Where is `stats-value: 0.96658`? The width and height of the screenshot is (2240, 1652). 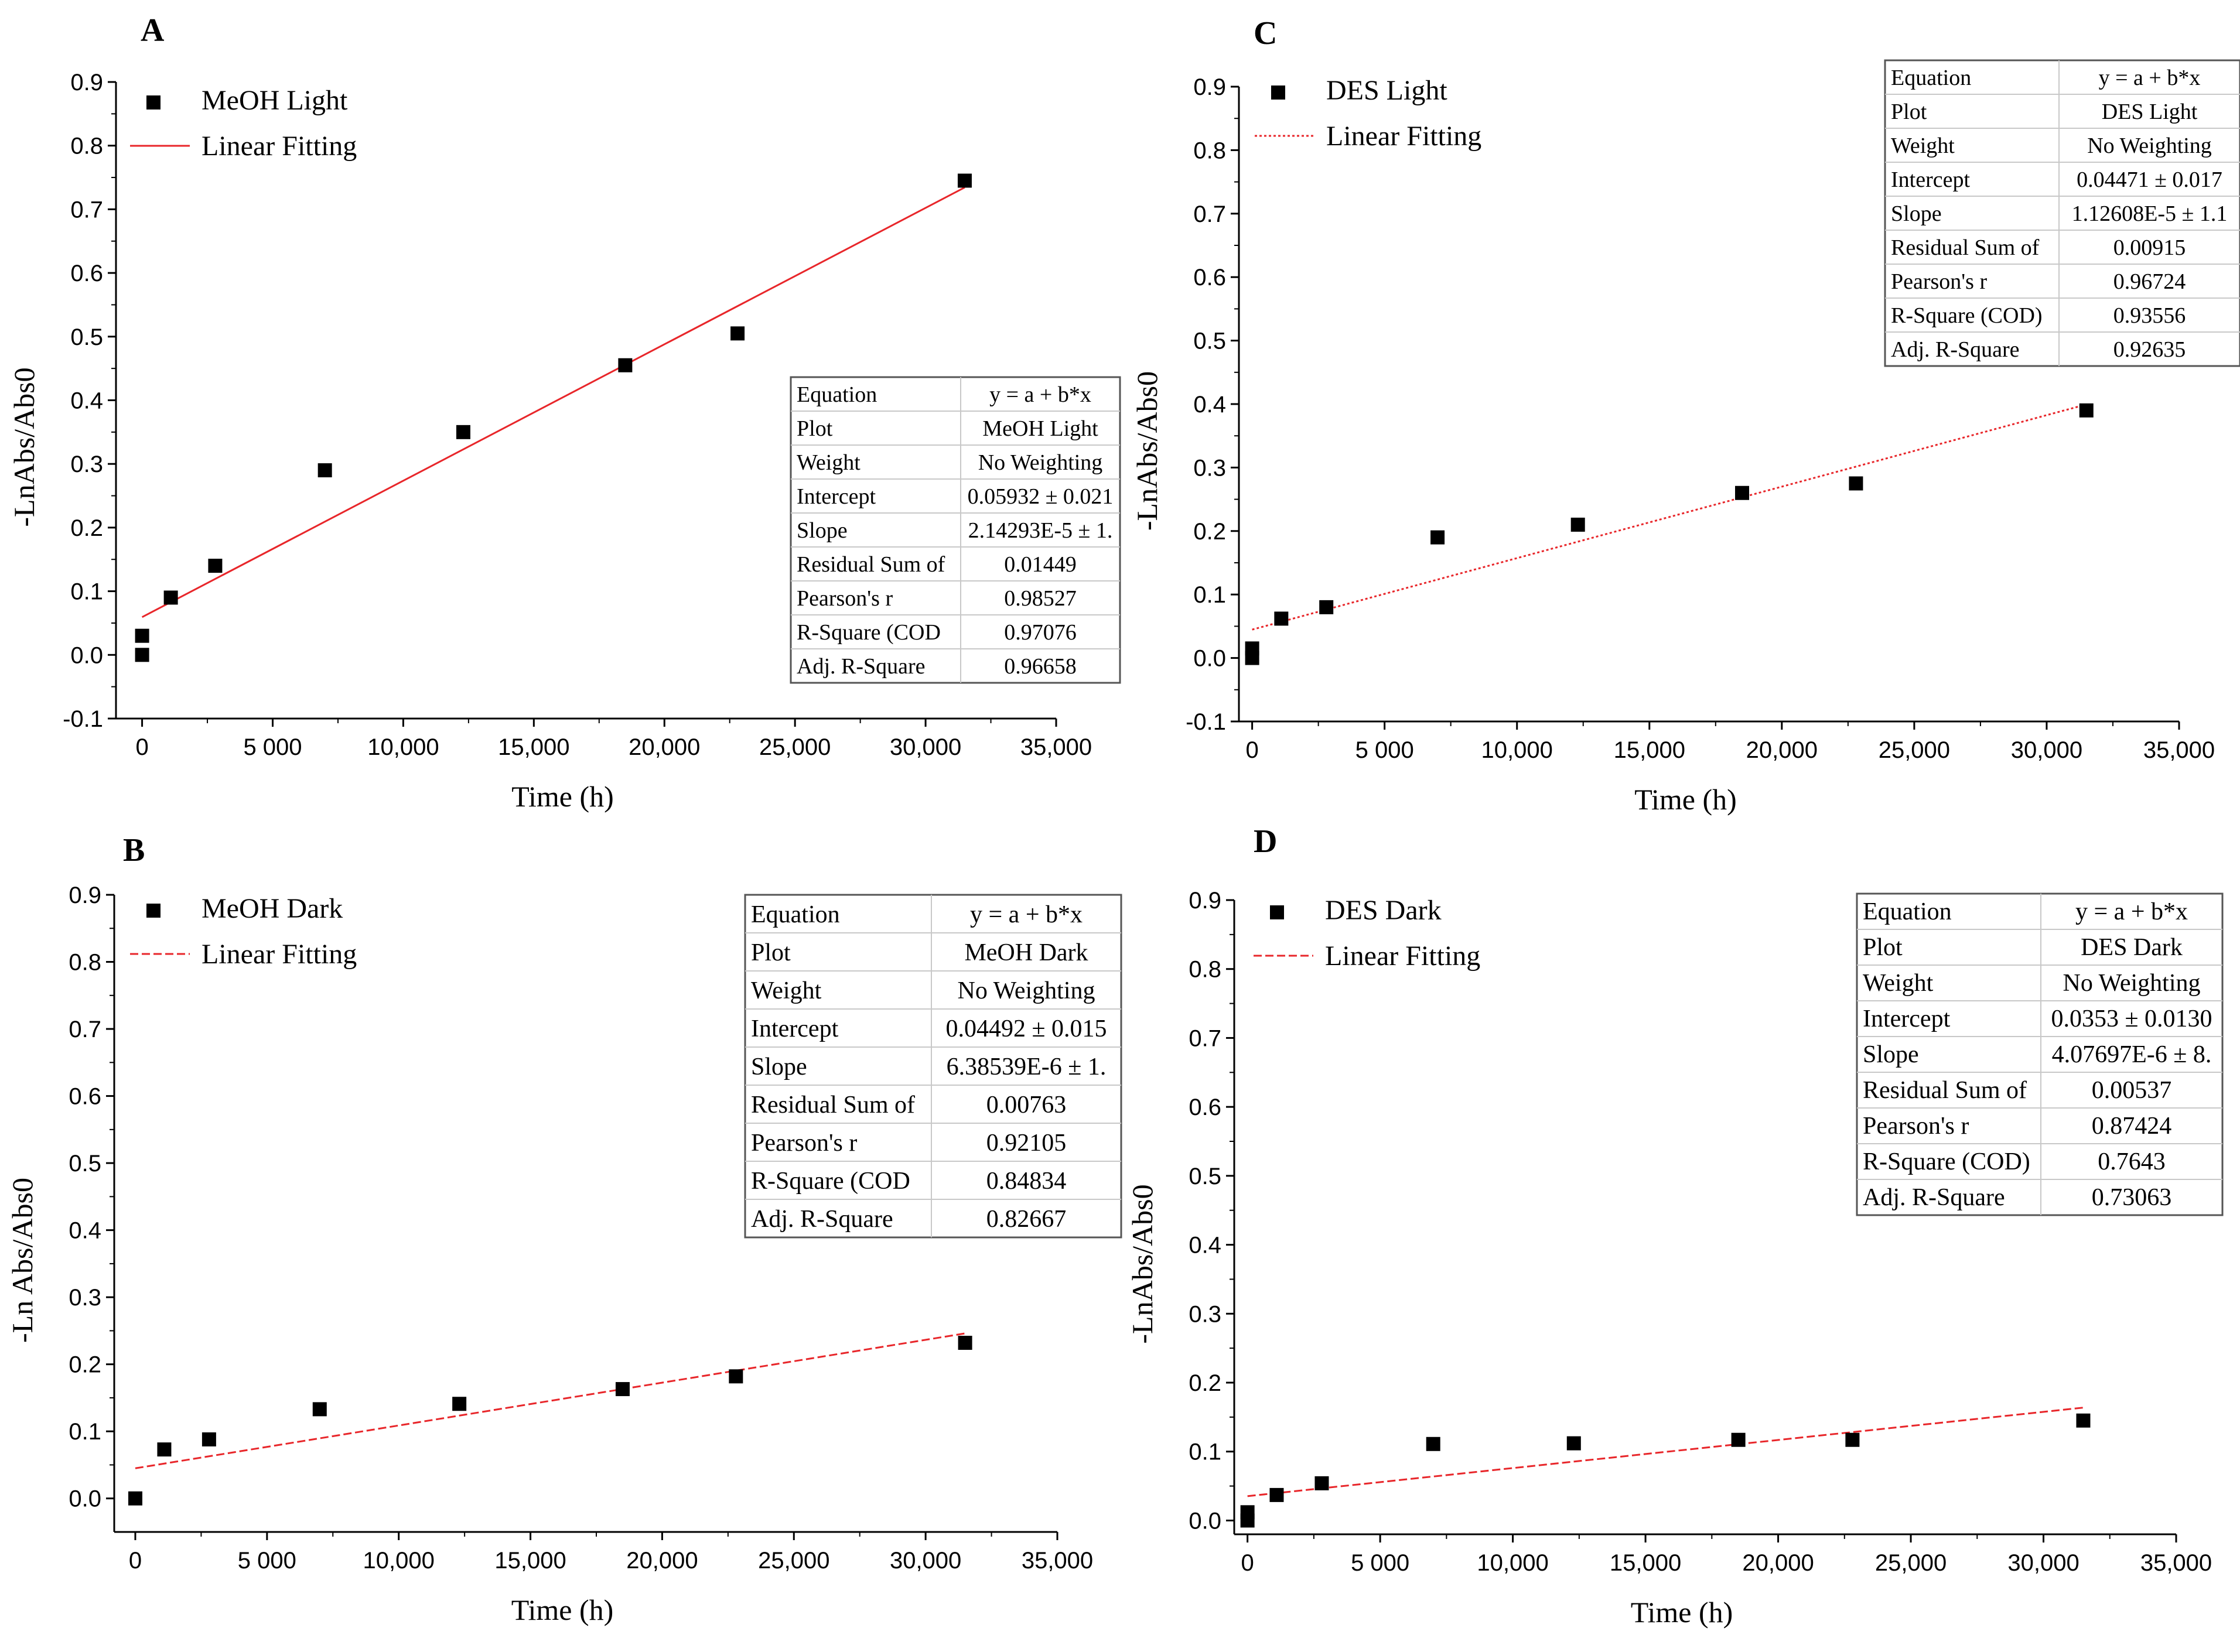 stats-value: 0.96658 is located at coordinates (1040, 666).